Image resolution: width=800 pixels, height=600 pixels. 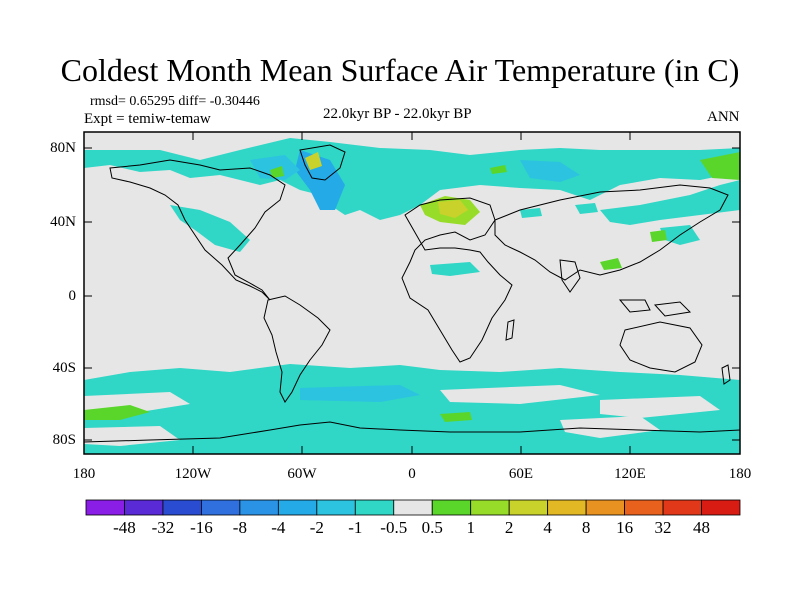 What do you see at coordinates (63, 222) in the screenshot?
I see `lat-label-40n: 40N` at bounding box center [63, 222].